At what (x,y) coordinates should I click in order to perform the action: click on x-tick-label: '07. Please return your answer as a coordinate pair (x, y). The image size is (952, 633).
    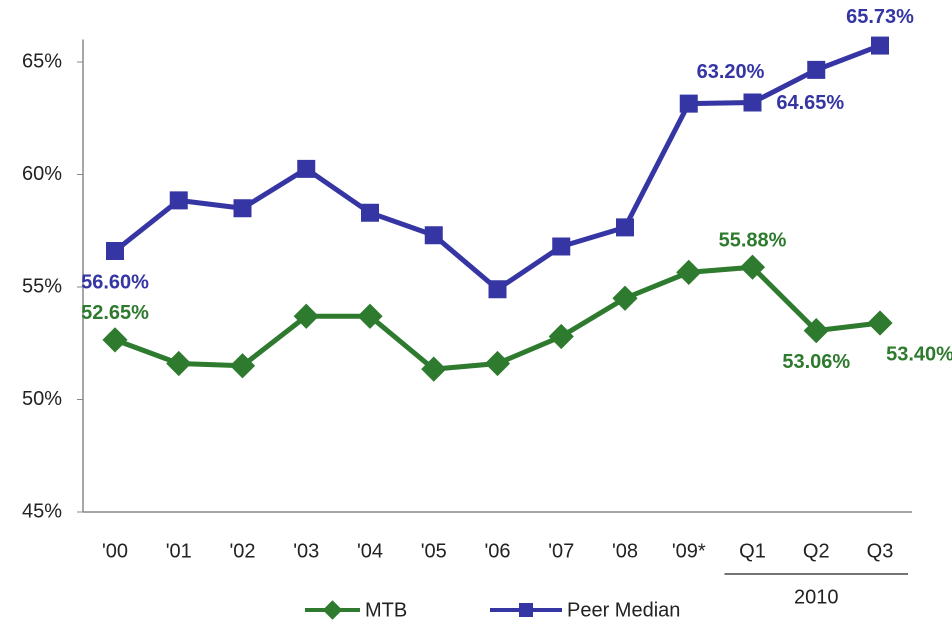
    Looking at the image, I should click on (561, 551).